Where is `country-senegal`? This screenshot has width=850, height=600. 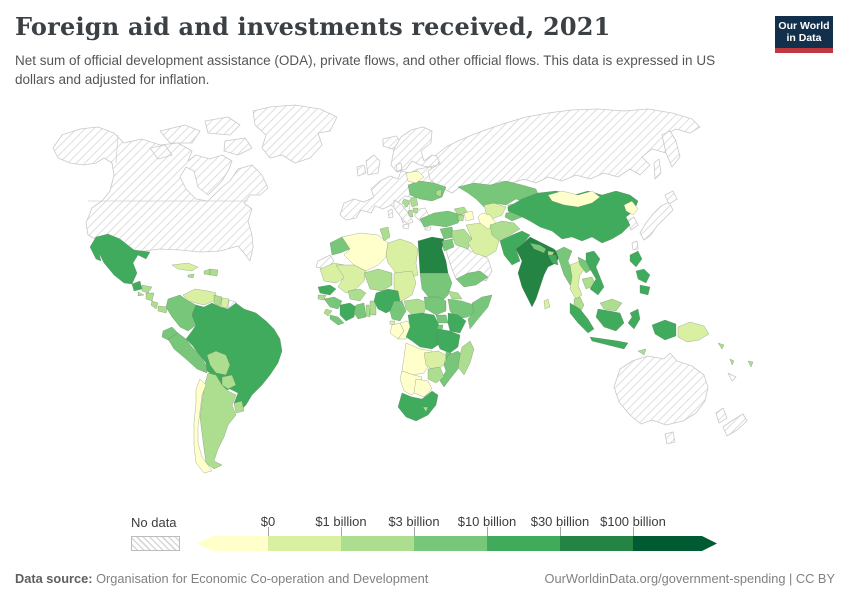 country-senegal is located at coordinates (327, 290).